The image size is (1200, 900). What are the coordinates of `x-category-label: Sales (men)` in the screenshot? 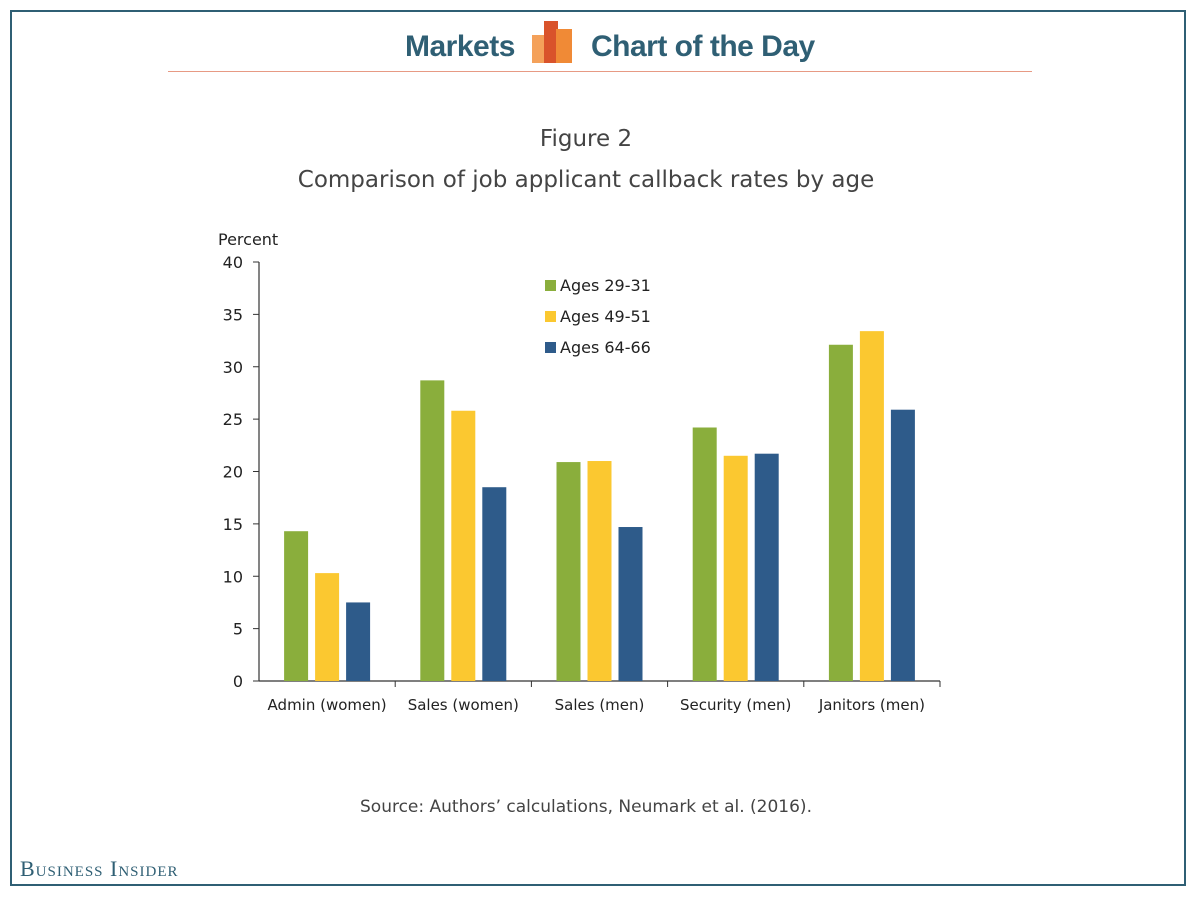 It's located at (600, 705).